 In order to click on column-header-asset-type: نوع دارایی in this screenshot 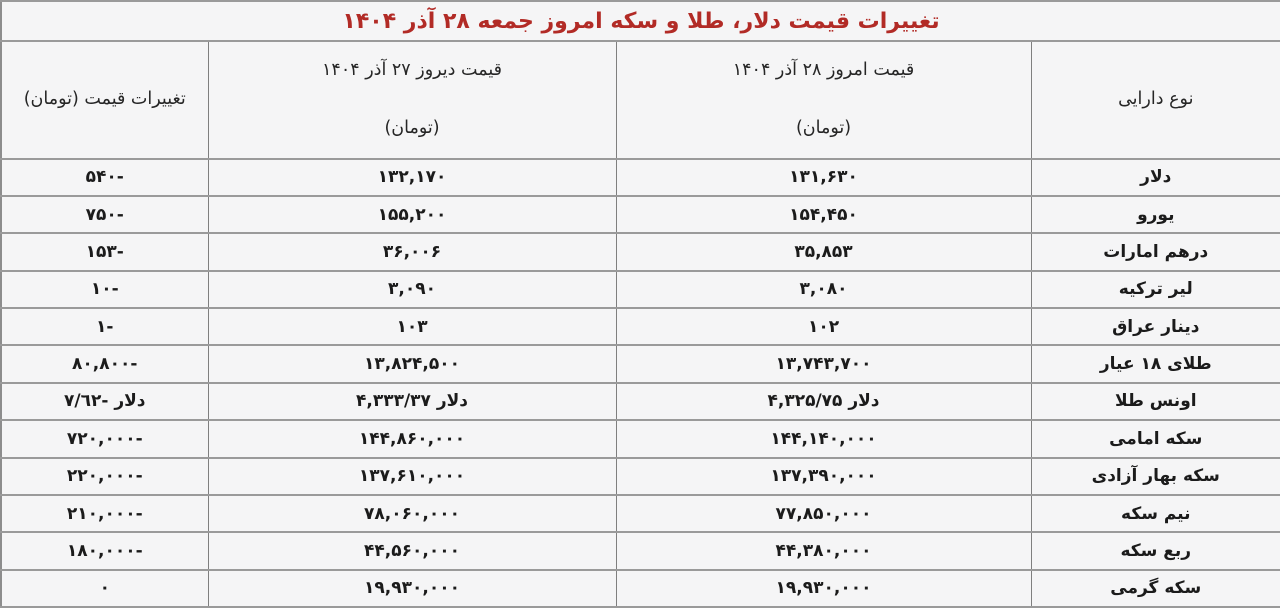, I will do `click(1155, 100)`.